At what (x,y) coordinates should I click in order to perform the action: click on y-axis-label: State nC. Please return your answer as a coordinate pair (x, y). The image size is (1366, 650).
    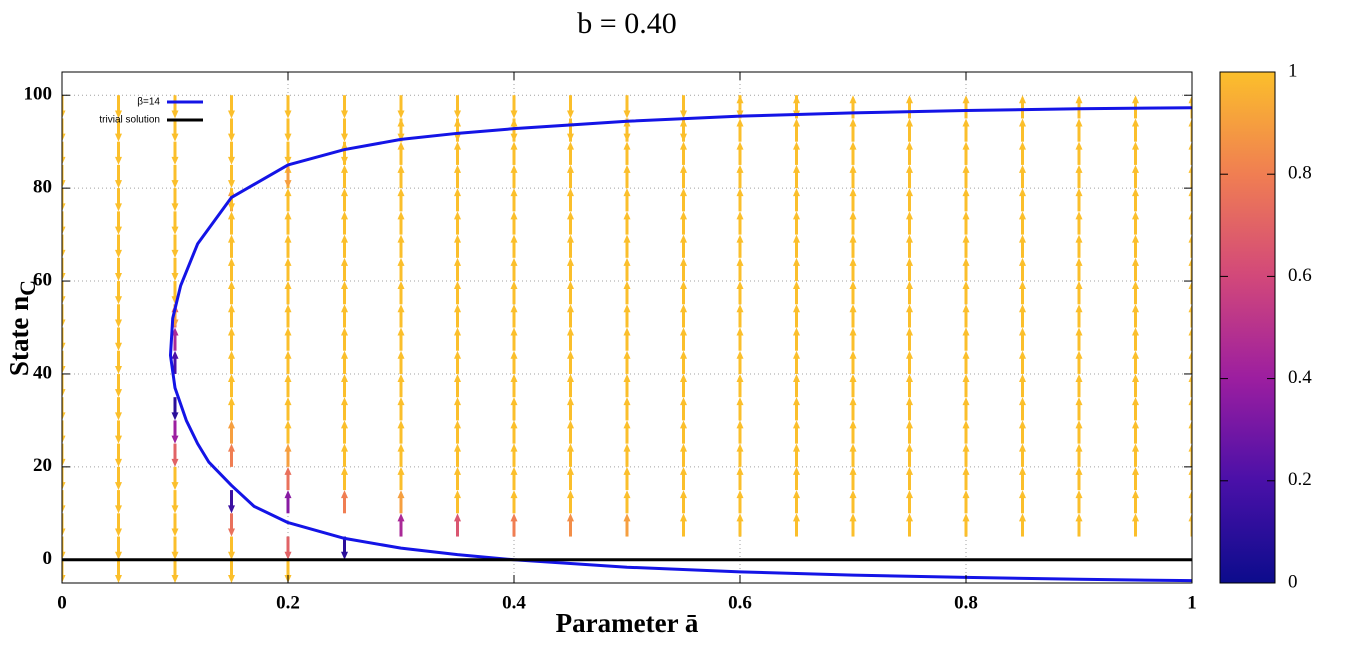
    Looking at the image, I should click on (22, 328).